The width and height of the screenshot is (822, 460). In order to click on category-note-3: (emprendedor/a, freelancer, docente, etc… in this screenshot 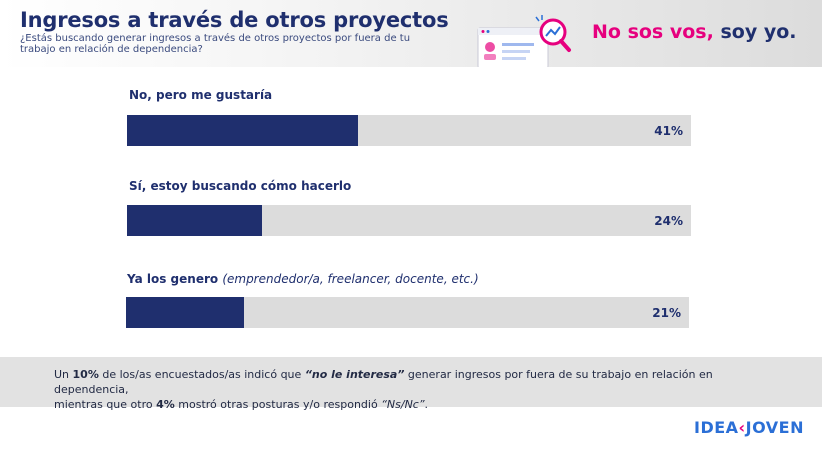, I will do `click(350, 279)`.